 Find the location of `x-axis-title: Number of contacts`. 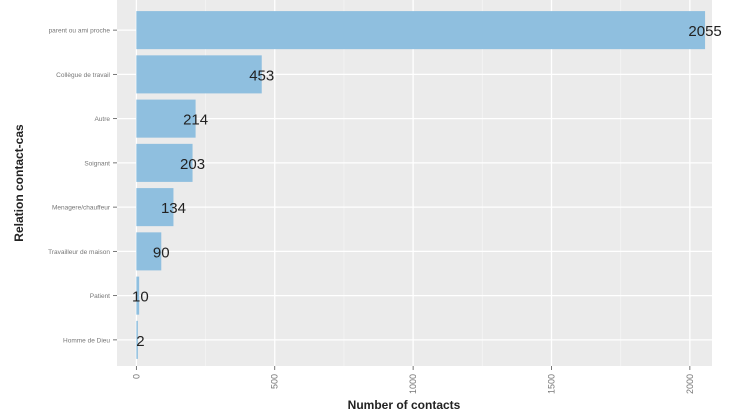

x-axis-title: Number of contacts is located at coordinates (404, 405).